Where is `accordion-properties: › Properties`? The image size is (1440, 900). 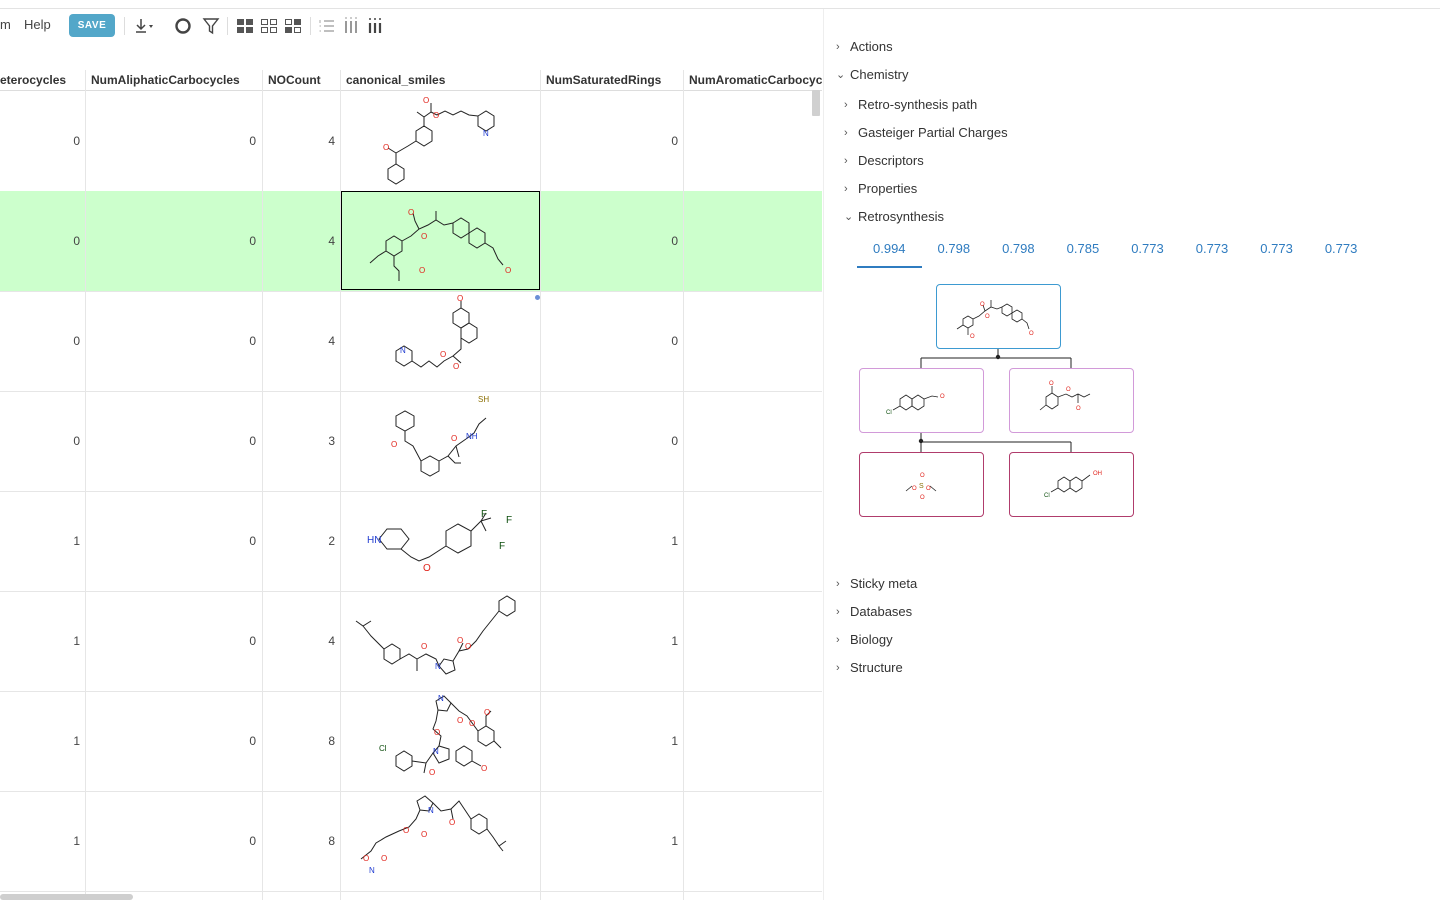 accordion-properties: › Properties is located at coordinates (880, 188).